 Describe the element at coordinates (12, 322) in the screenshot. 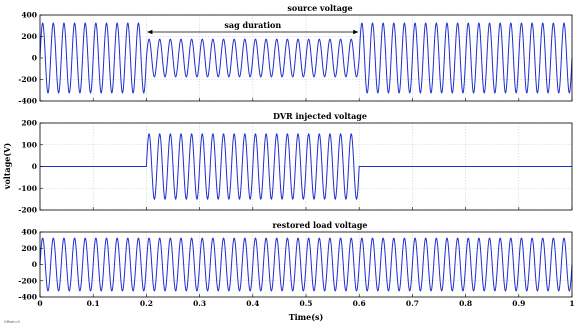

I see `corner-note: Offset=0` at that location.